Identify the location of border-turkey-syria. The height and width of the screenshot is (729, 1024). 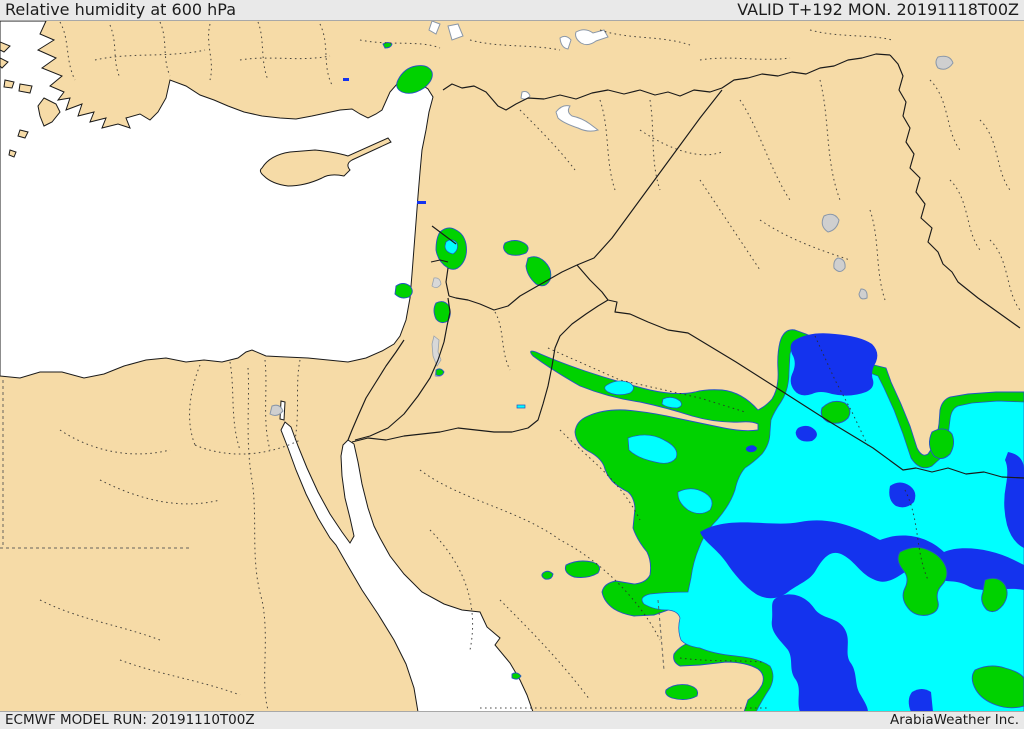
(666, 82).